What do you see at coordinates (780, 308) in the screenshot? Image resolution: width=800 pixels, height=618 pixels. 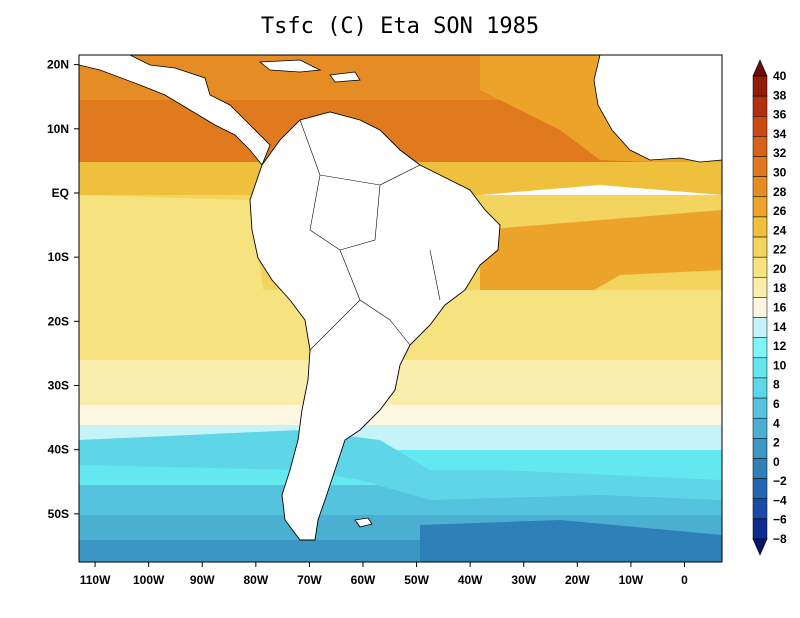 I see `colorbar-label: 16` at bounding box center [780, 308].